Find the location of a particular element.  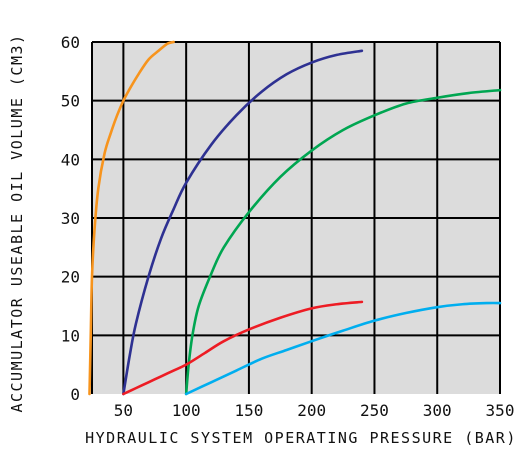

x-tick-label: 300 is located at coordinates (437, 410).